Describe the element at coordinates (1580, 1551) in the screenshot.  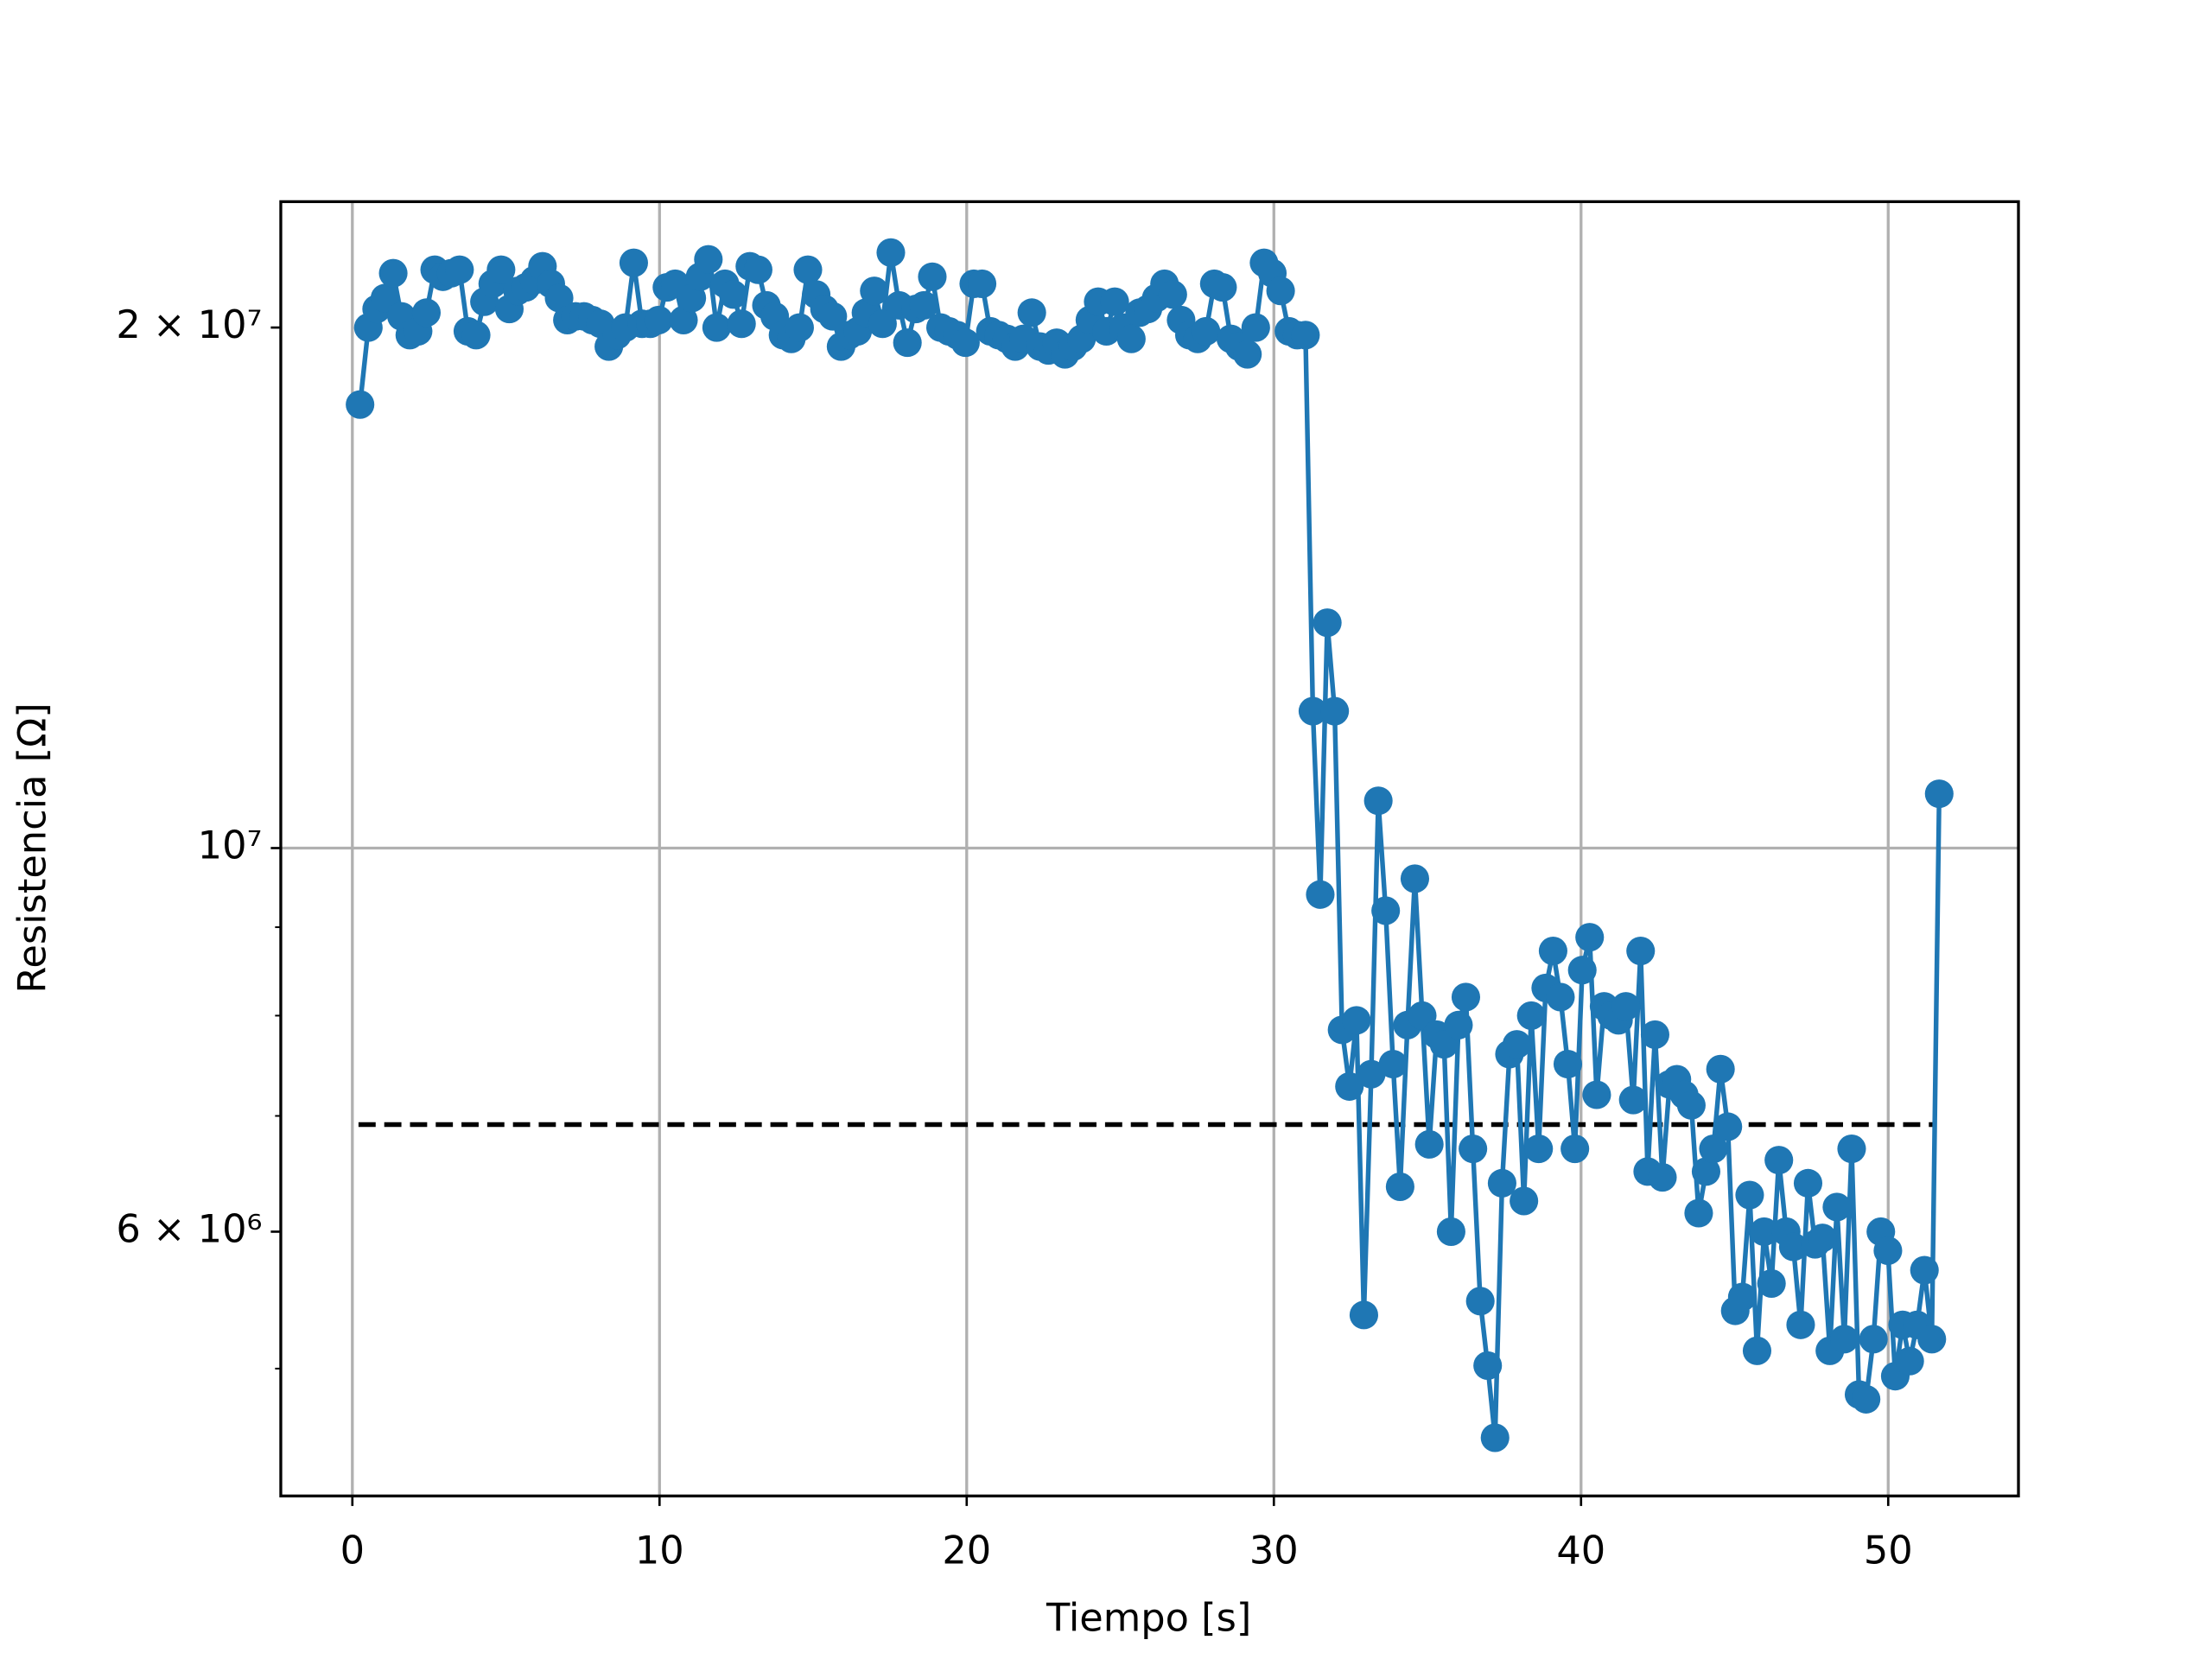
I see `x-tick-label: 40` at that location.